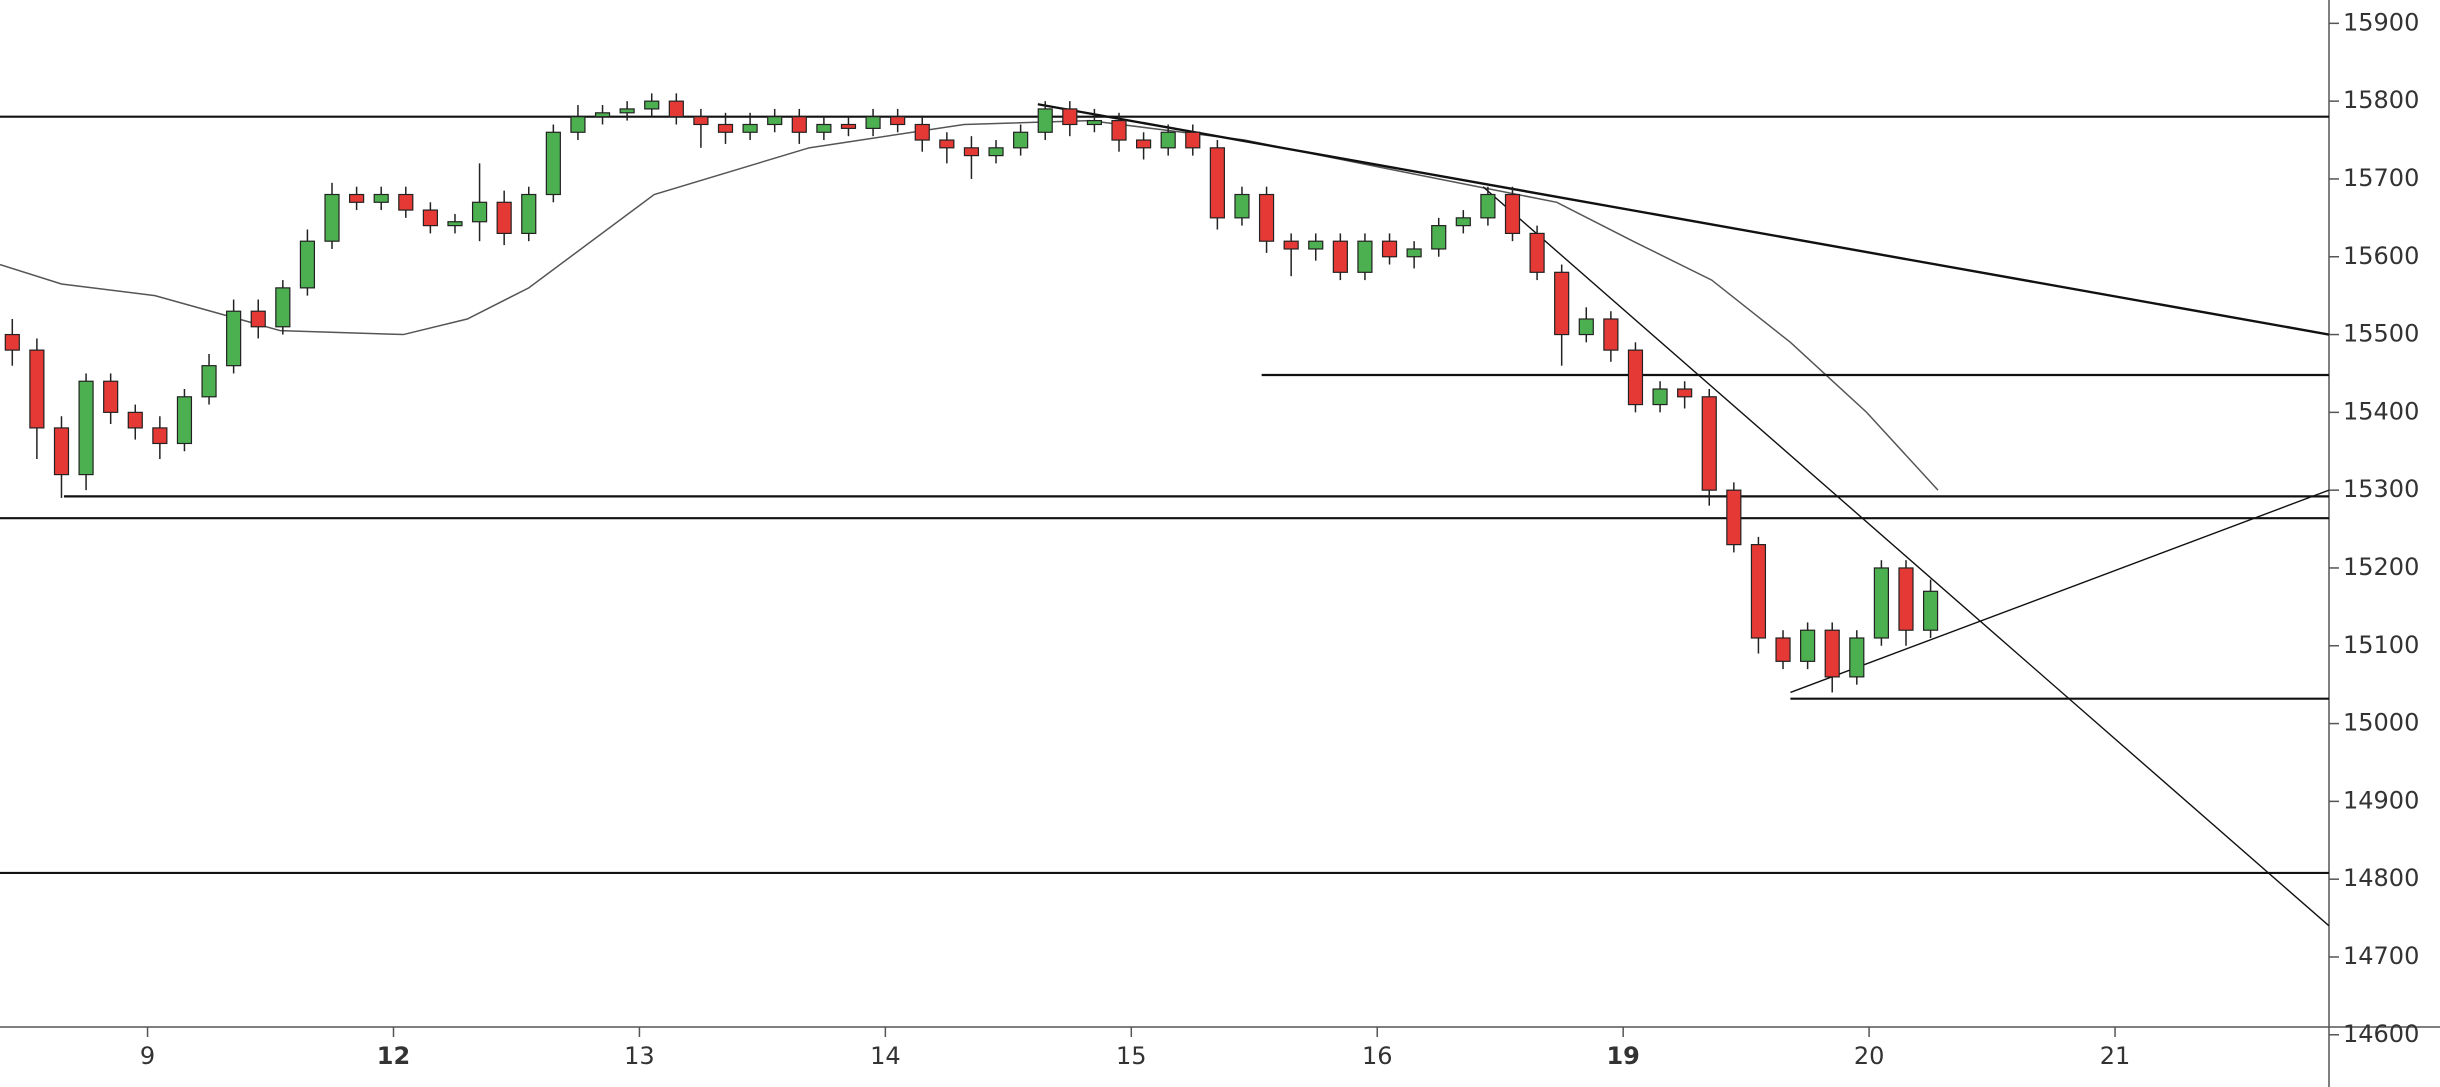 The image size is (2440, 1087). What do you see at coordinates (2115, 1056) in the screenshot?
I see `x-tick-label: 21` at bounding box center [2115, 1056].